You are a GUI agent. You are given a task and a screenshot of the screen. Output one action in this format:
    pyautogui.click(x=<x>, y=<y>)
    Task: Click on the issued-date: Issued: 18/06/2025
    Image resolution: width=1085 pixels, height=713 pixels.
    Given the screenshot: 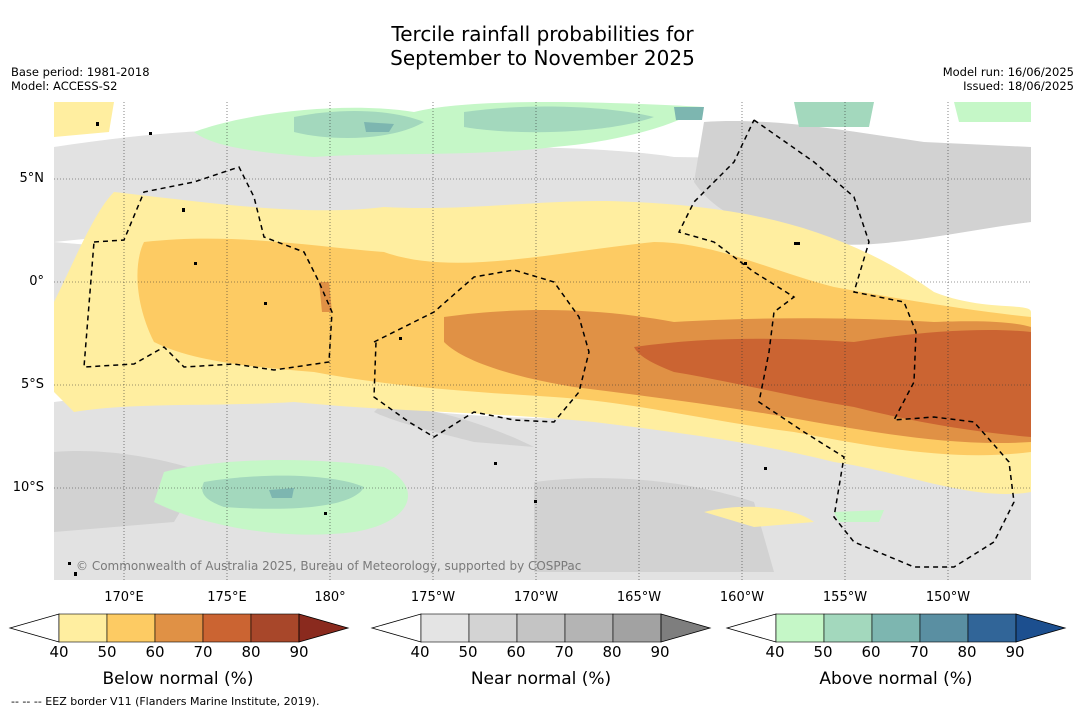 What is the action you would take?
    pyautogui.click(x=1018, y=86)
    